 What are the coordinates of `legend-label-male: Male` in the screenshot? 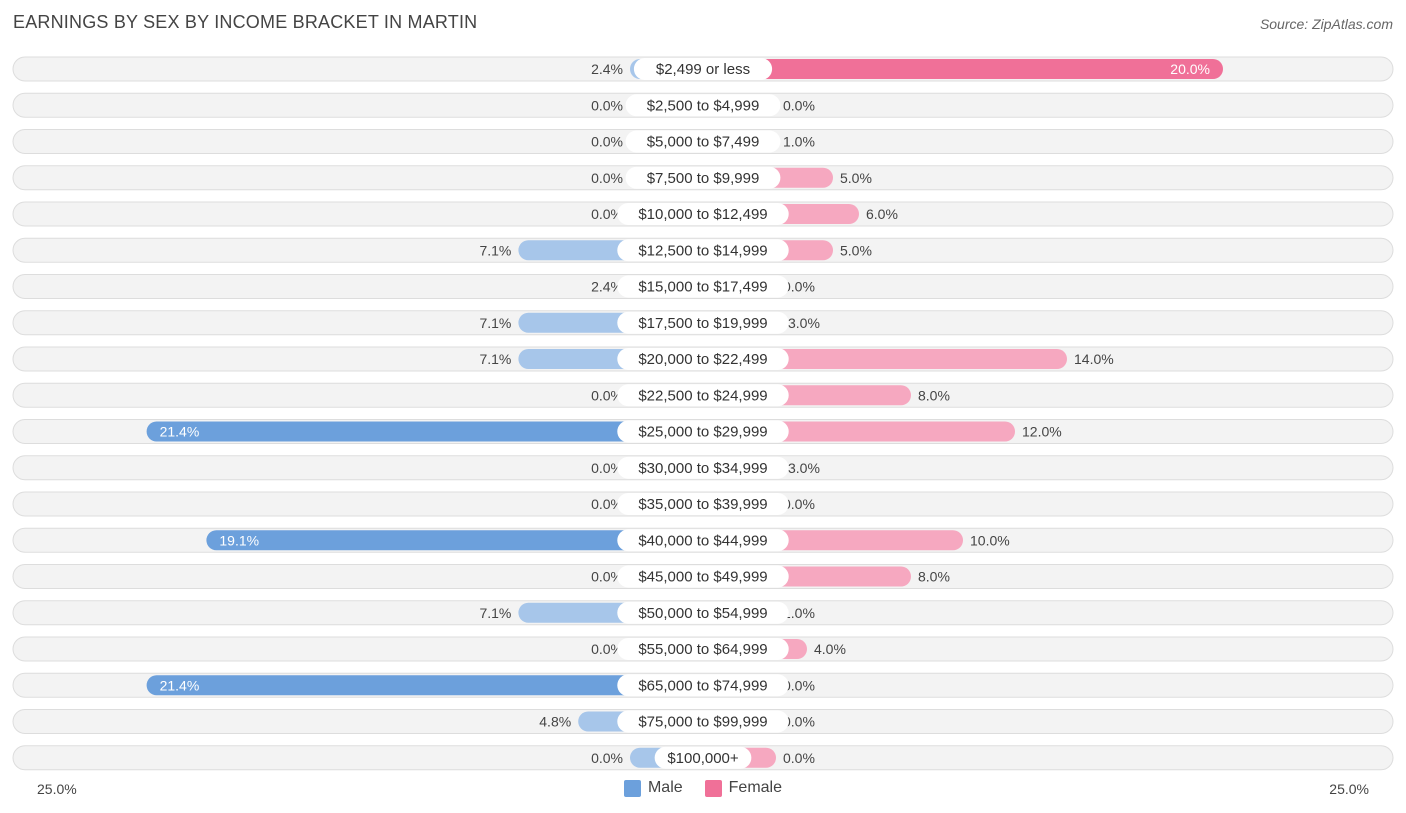 It's located at (665, 787).